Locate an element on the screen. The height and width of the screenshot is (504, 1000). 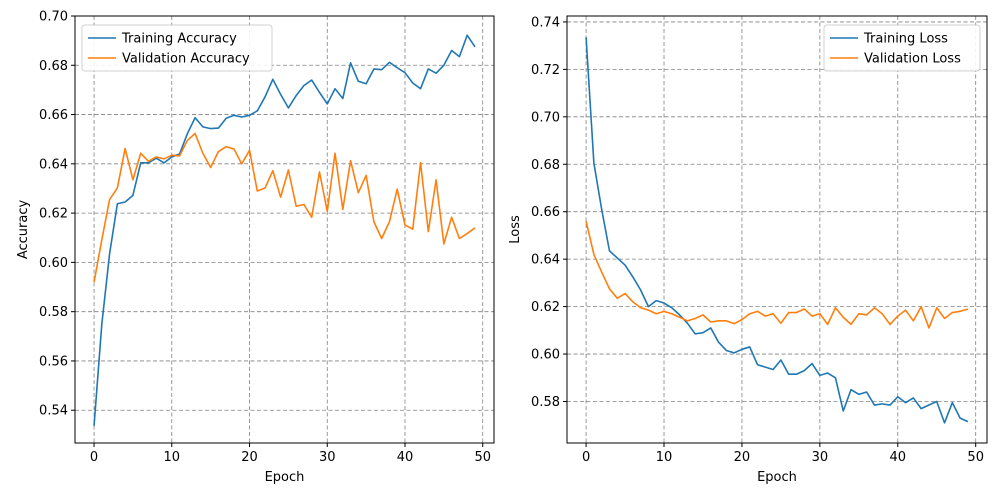
legend-label: Validation Accuracy is located at coordinates (186, 59).